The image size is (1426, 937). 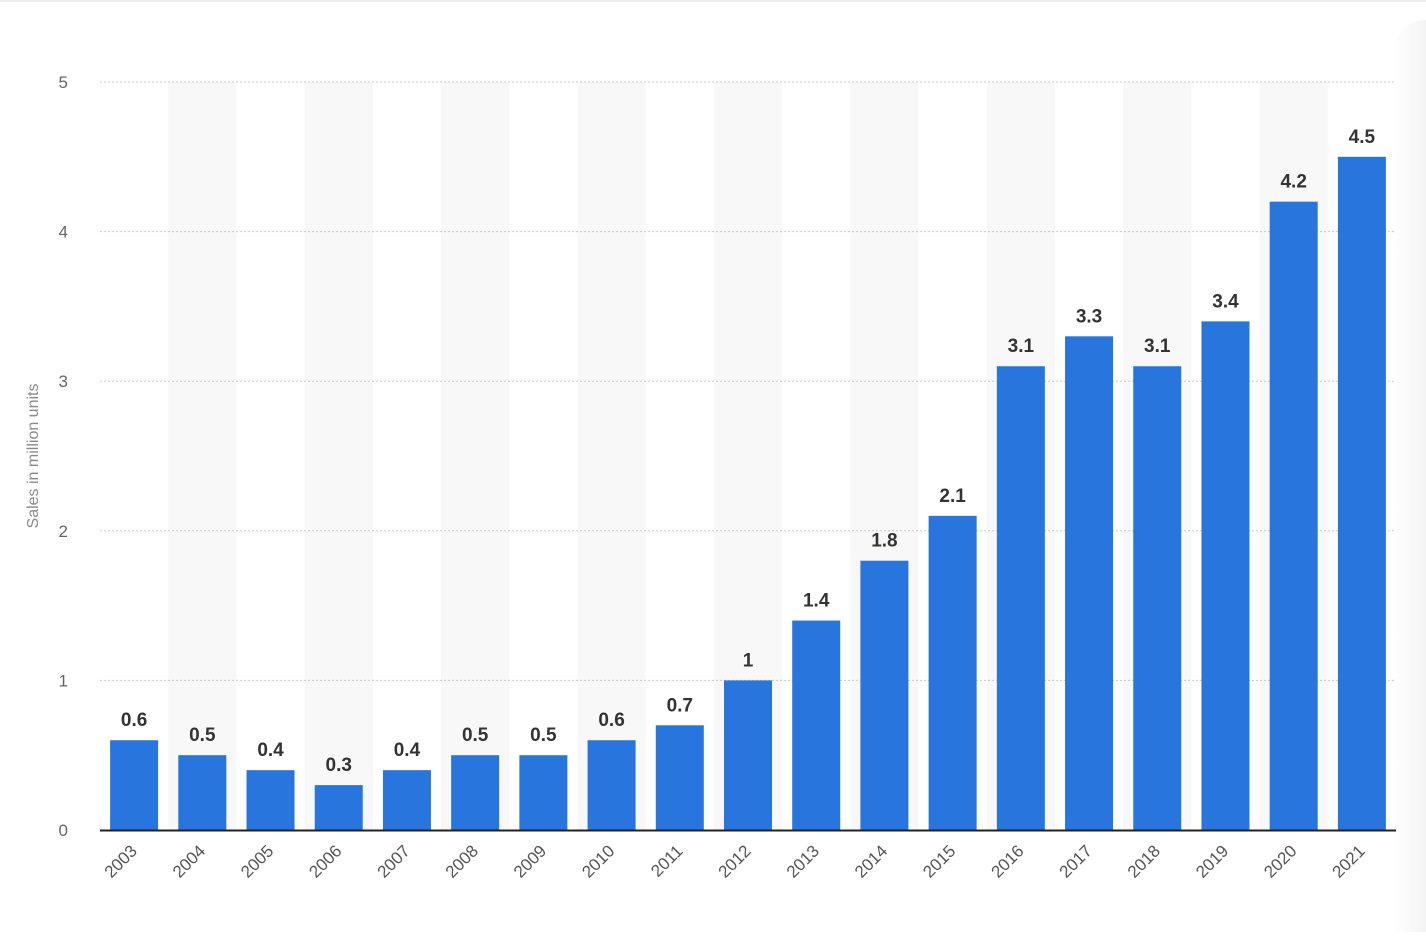 What do you see at coordinates (748, 660) in the screenshot?
I see `data-label-2012: 1` at bounding box center [748, 660].